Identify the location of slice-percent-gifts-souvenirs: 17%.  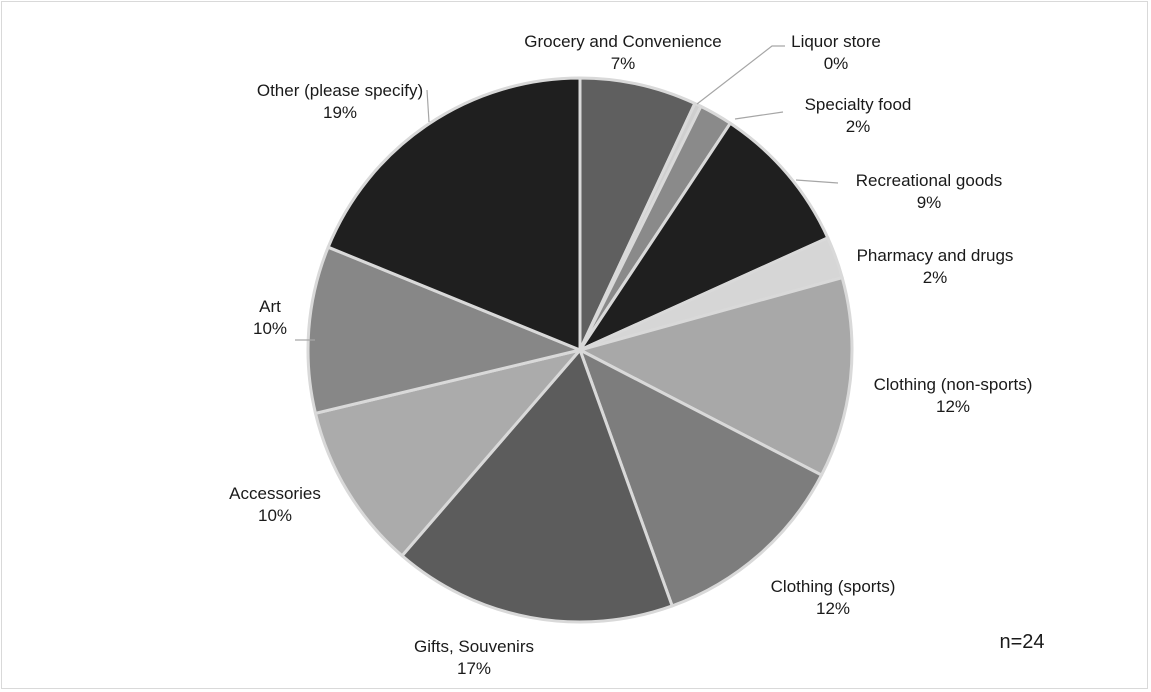
(474, 668).